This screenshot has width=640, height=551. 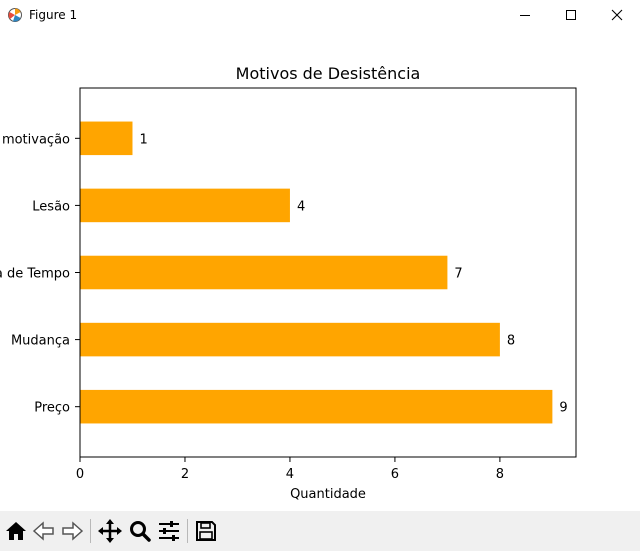 What do you see at coordinates (35, 274) in the screenshot?
I see `y-tick-label: Falta de Tempo` at bounding box center [35, 274].